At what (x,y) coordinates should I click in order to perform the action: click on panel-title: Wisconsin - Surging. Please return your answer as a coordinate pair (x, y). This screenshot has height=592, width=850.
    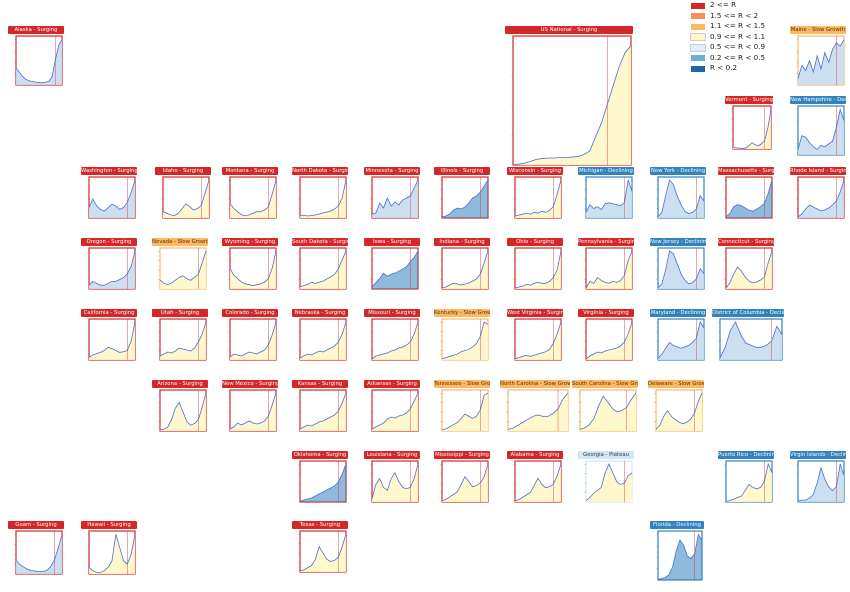
    Looking at the image, I should click on (535, 171).